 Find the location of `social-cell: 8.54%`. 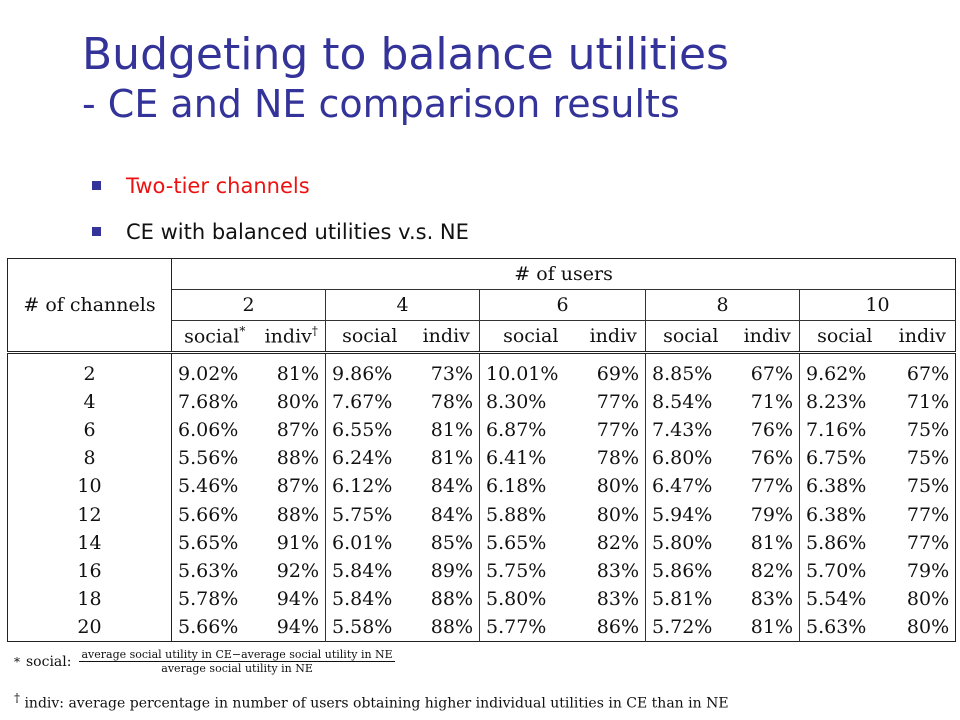

social-cell: 8.54% is located at coordinates (690, 402).